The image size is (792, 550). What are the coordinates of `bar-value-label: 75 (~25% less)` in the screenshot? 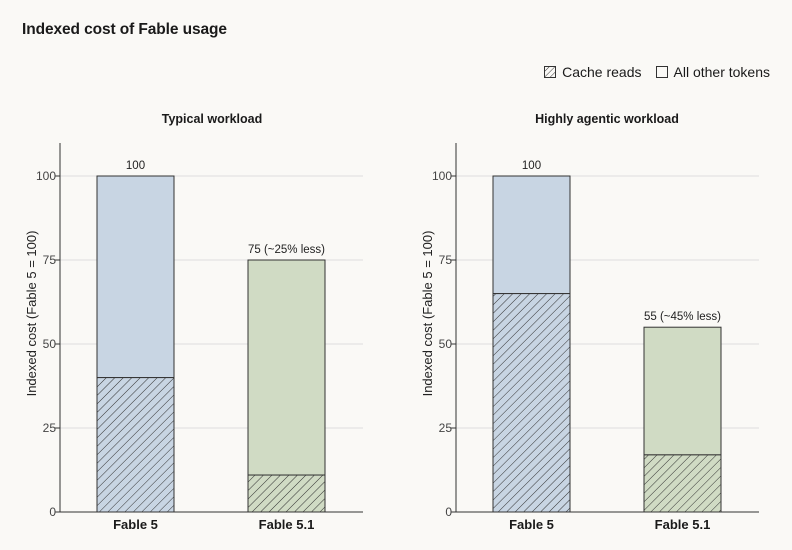 It's located at (286, 250).